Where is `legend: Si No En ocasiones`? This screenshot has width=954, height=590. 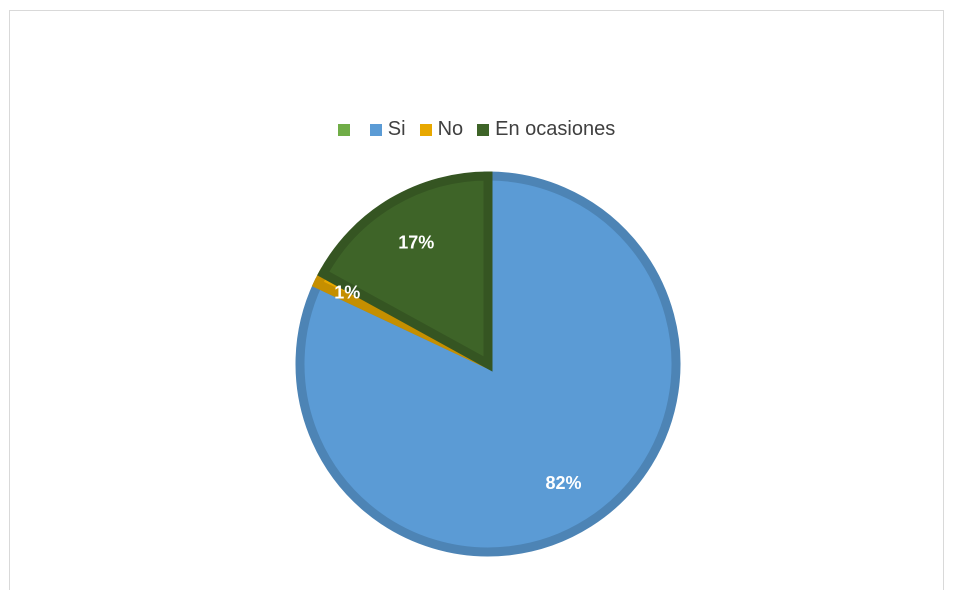
legend: Si No En ocasiones is located at coordinates (476, 129).